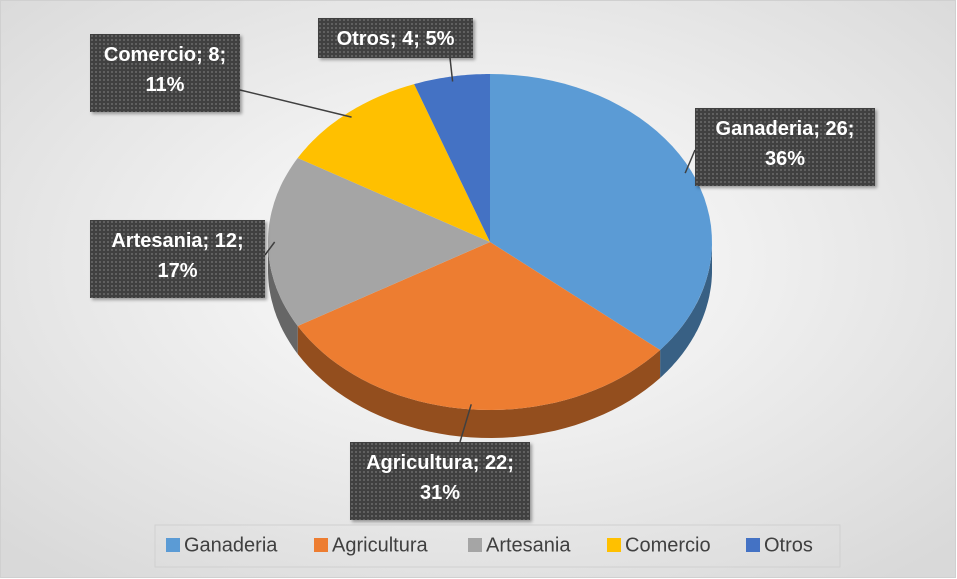 This screenshot has width=957, height=579. What do you see at coordinates (440, 481) in the screenshot?
I see `data-label: Agricultura; 22; 31%` at bounding box center [440, 481].